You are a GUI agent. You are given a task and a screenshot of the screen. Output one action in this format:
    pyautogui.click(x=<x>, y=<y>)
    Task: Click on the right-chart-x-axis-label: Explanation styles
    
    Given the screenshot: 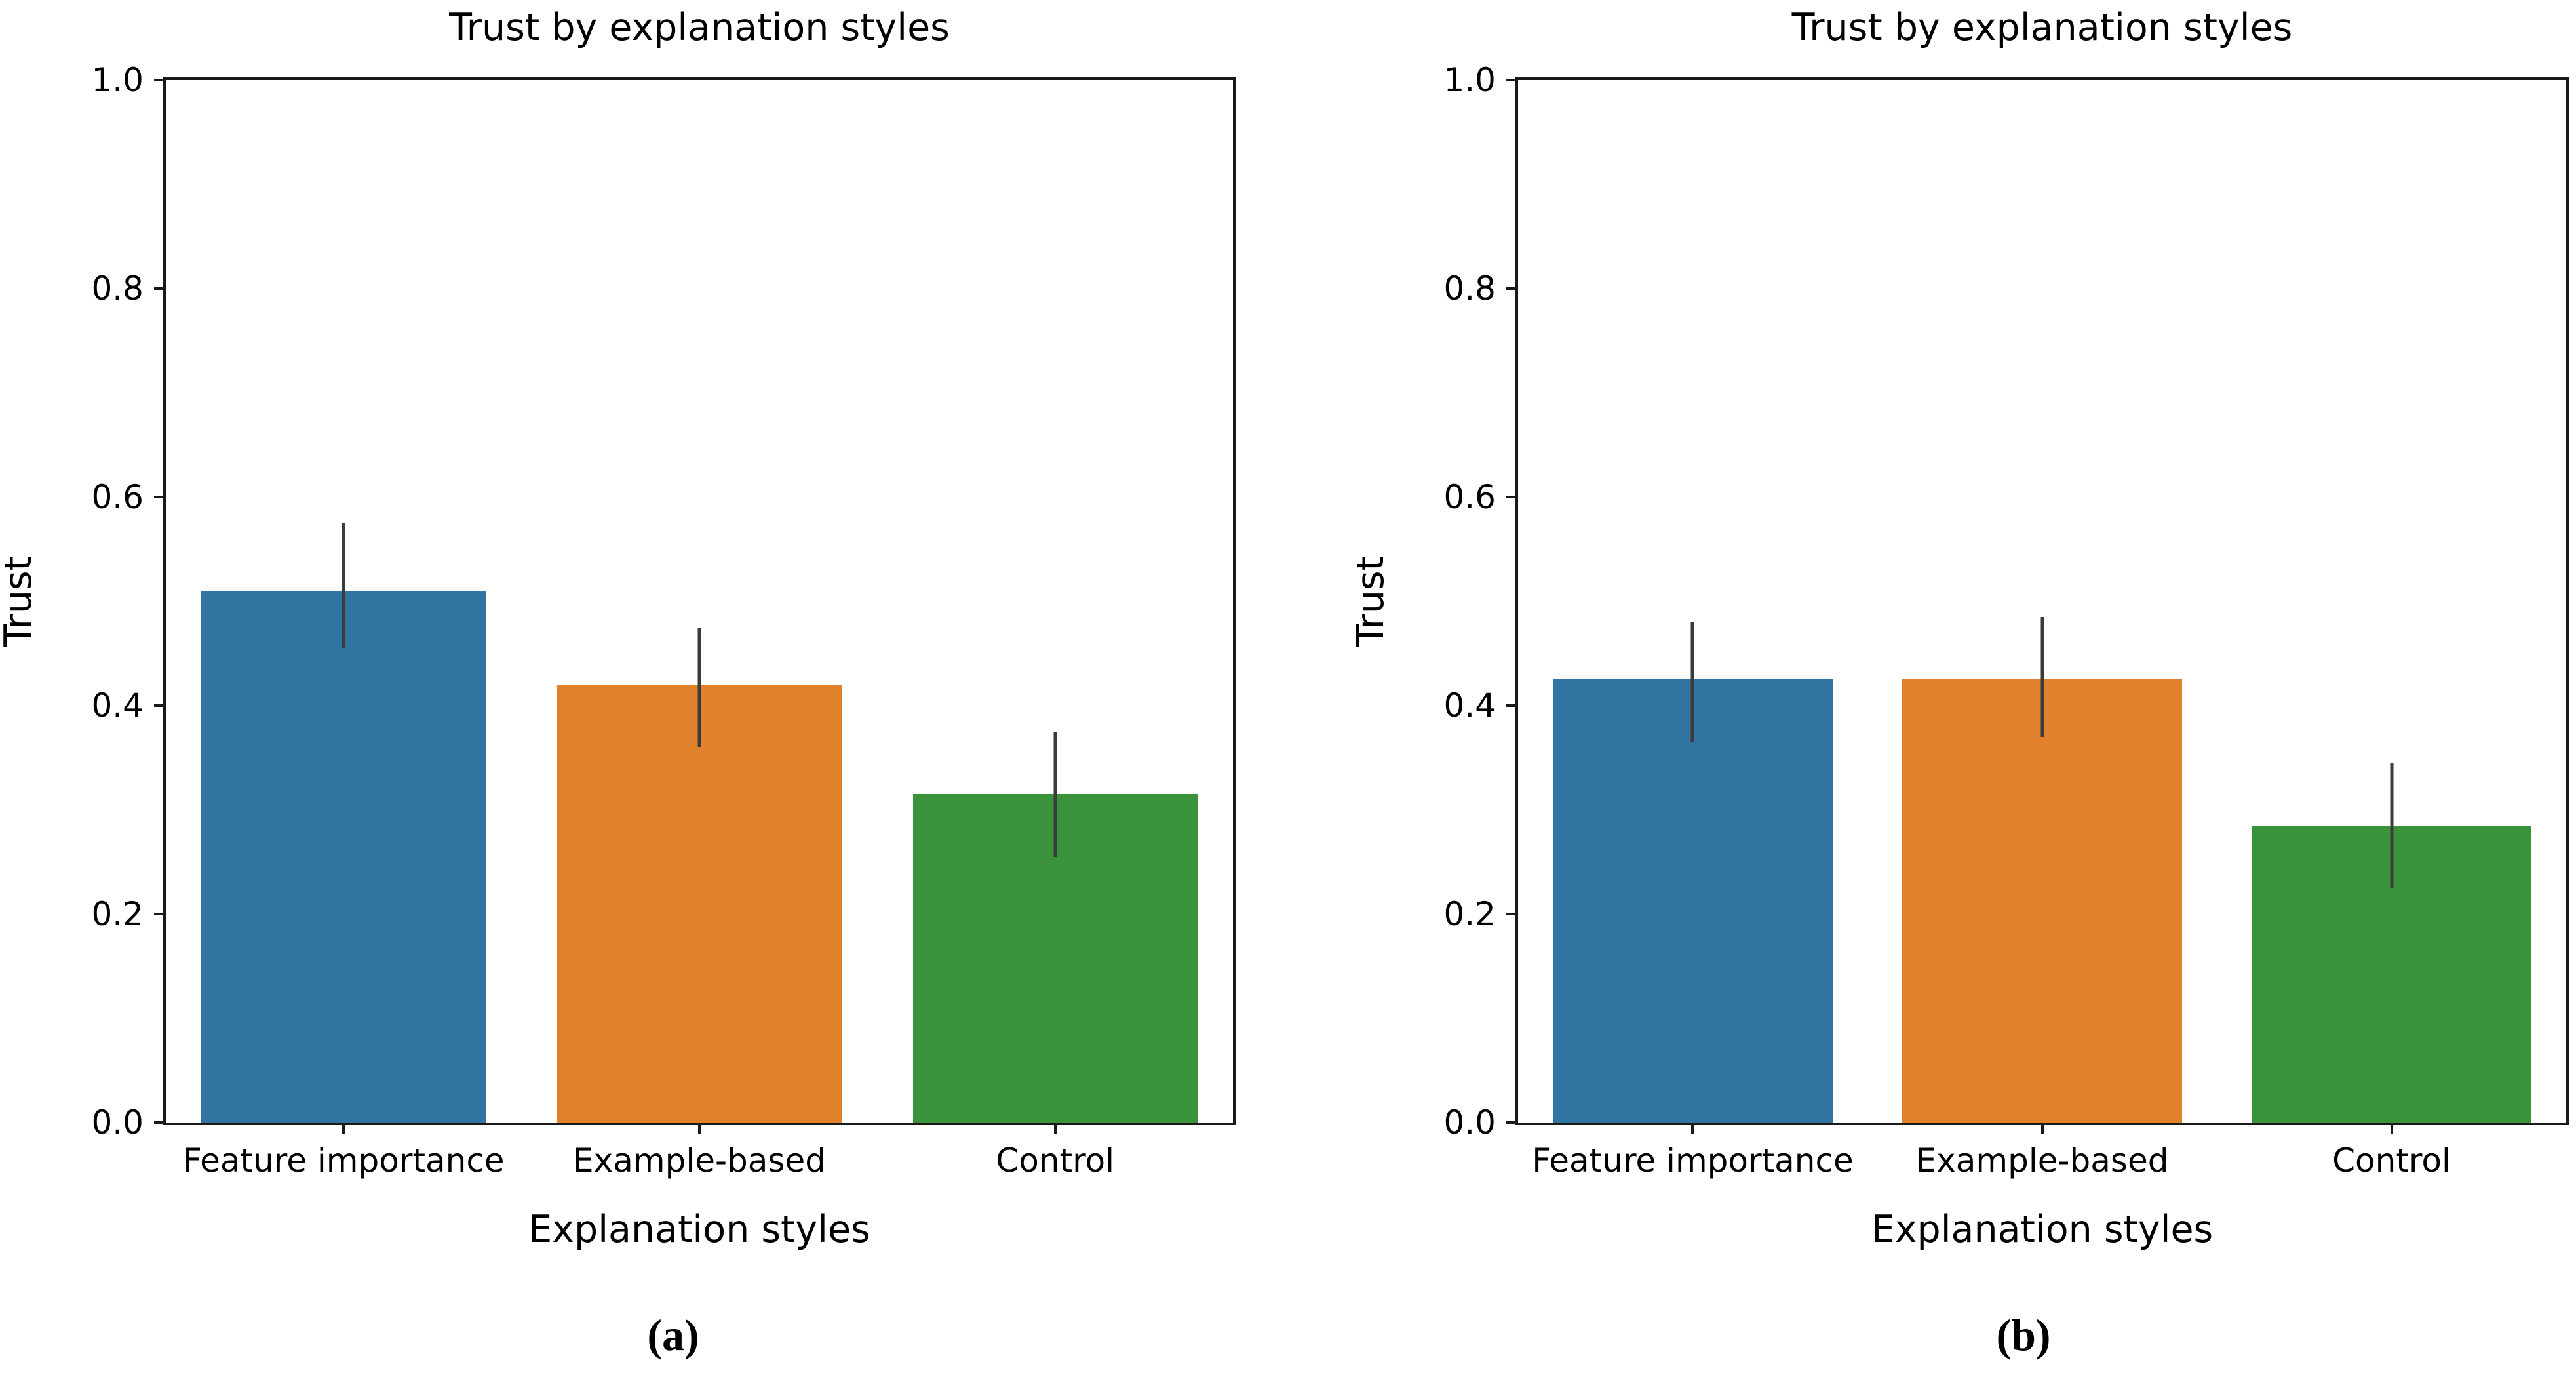 What is the action you would take?
    pyautogui.click(x=2042, y=1229)
    